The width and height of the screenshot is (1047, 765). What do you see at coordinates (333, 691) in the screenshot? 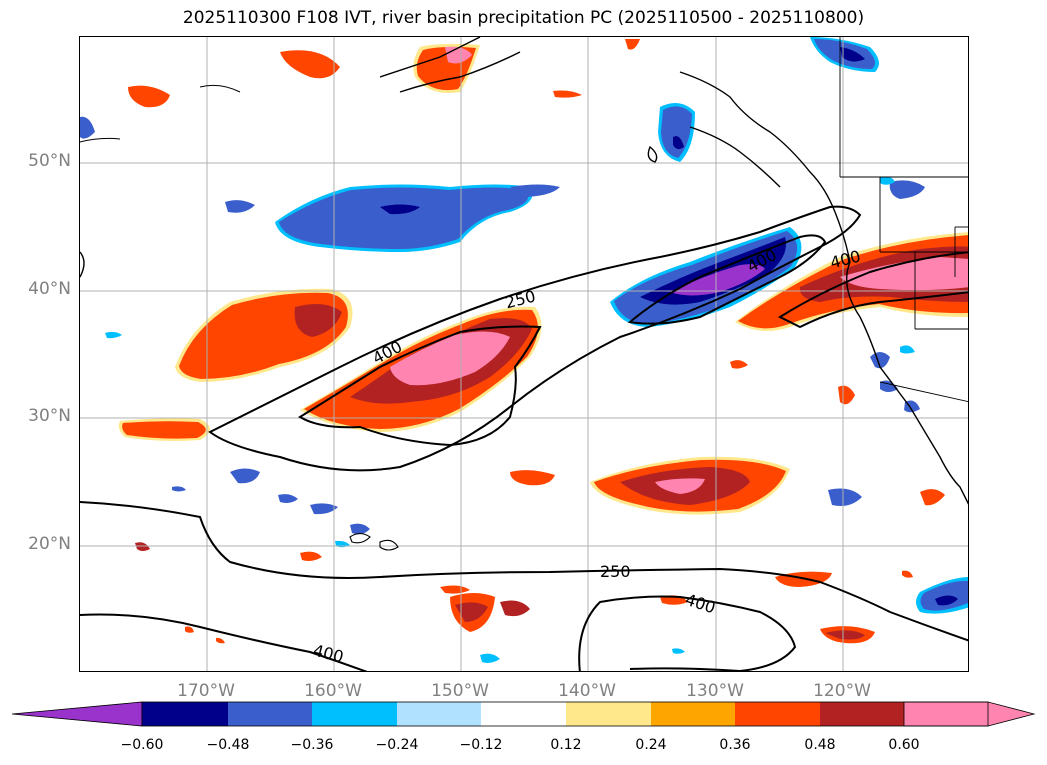
I see `lon-label-160w: 160°W` at bounding box center [333, 691].